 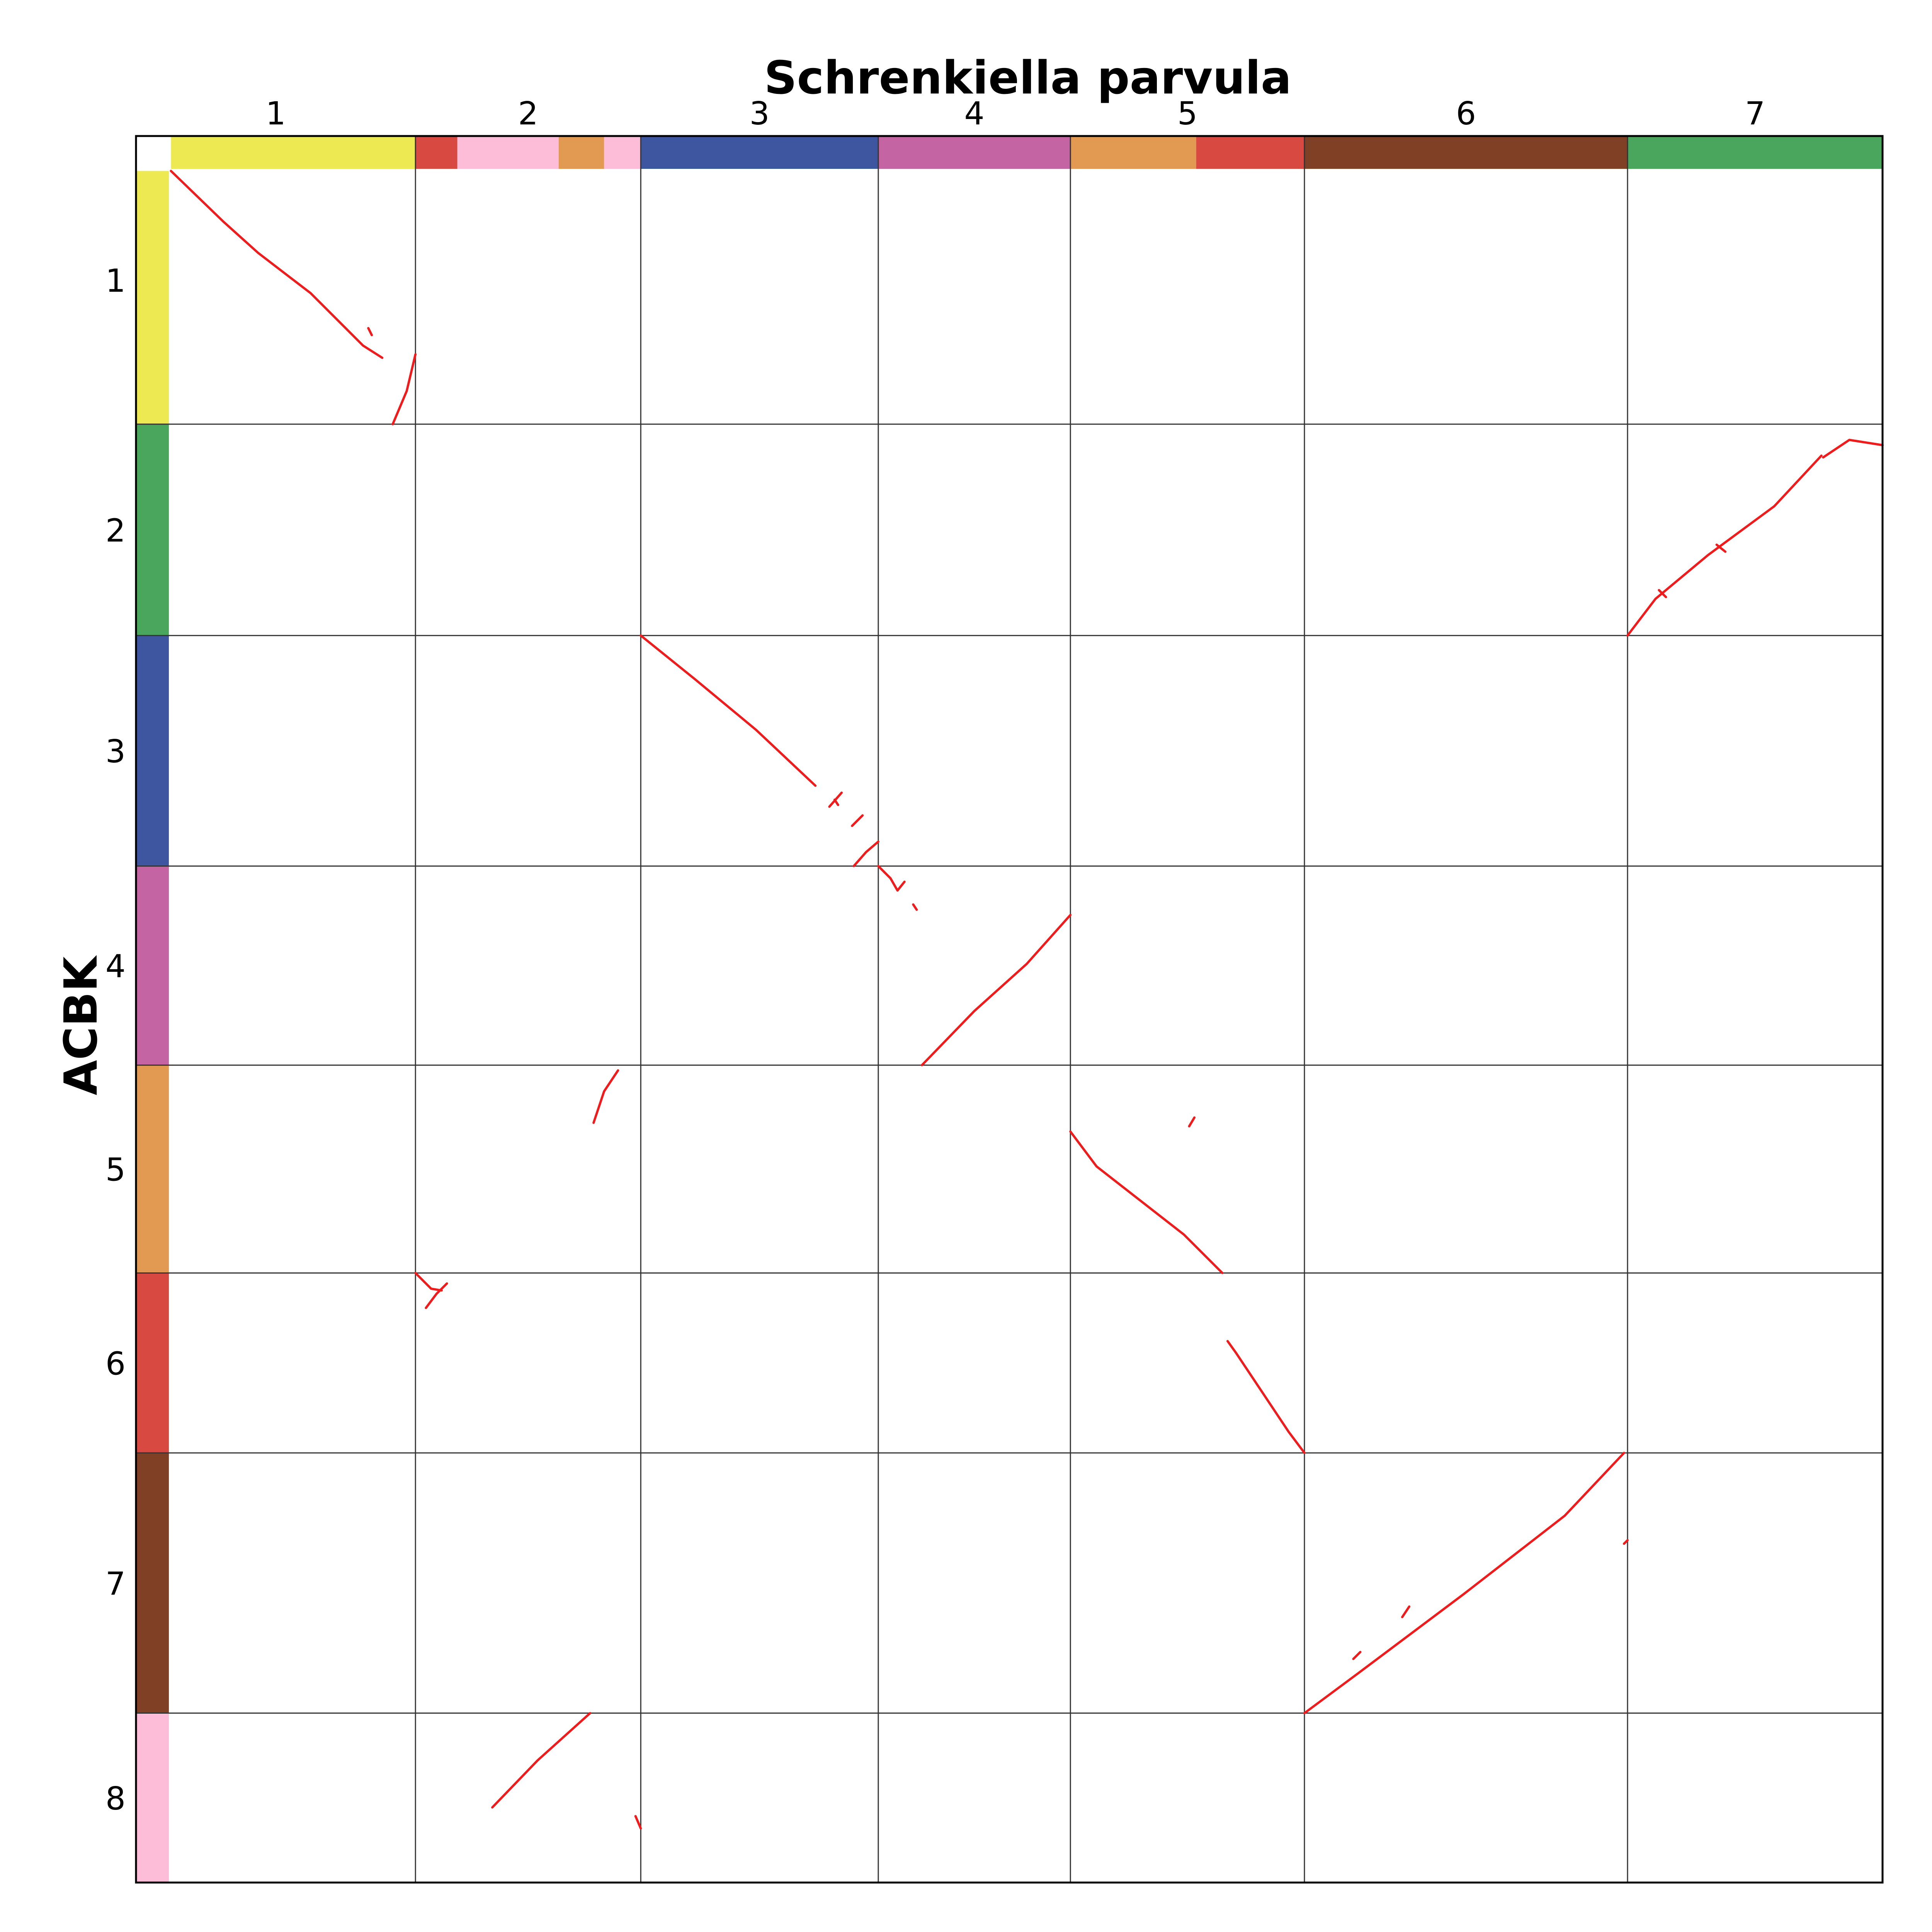 I want to click on y-color-blocks, so click(x=152, y=1027).